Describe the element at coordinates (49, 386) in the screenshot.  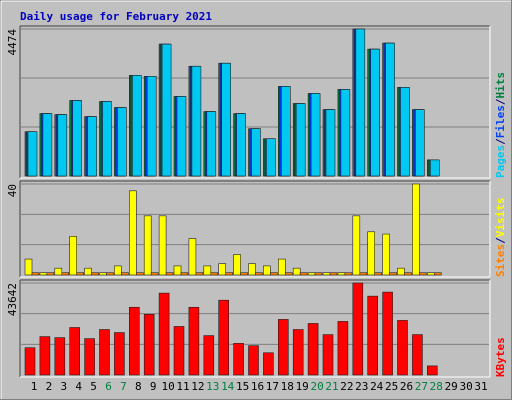
I see `x-tick-label: 2` at that location.